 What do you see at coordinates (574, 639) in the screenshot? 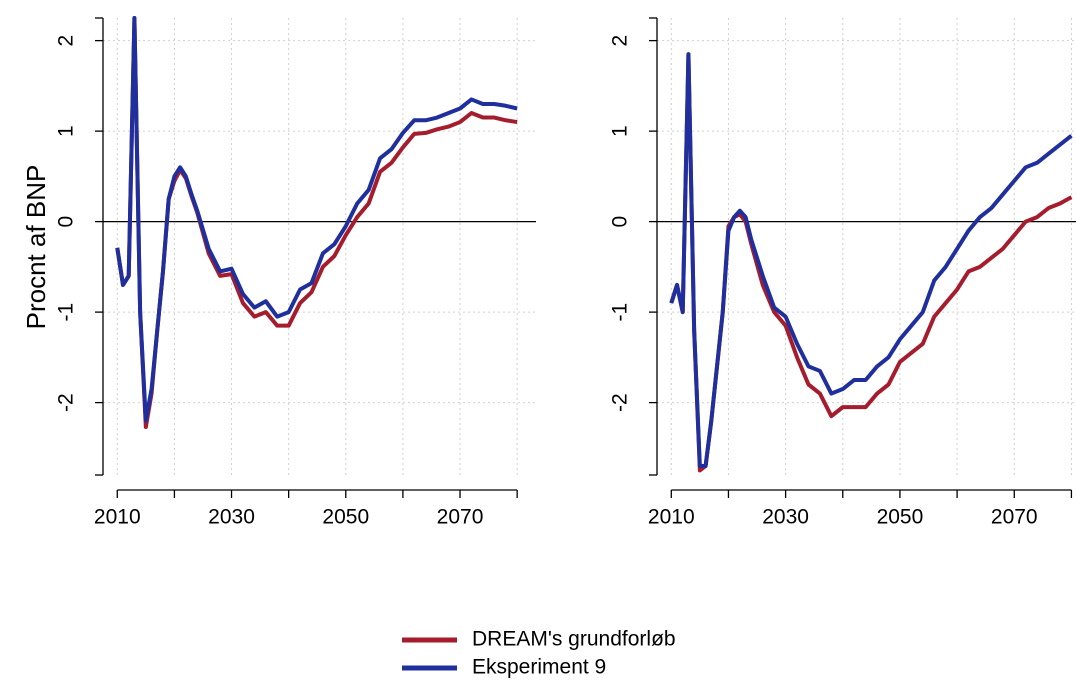
I see `legend-label: DREAM's grundforløb` at bounding box center [574, 639].